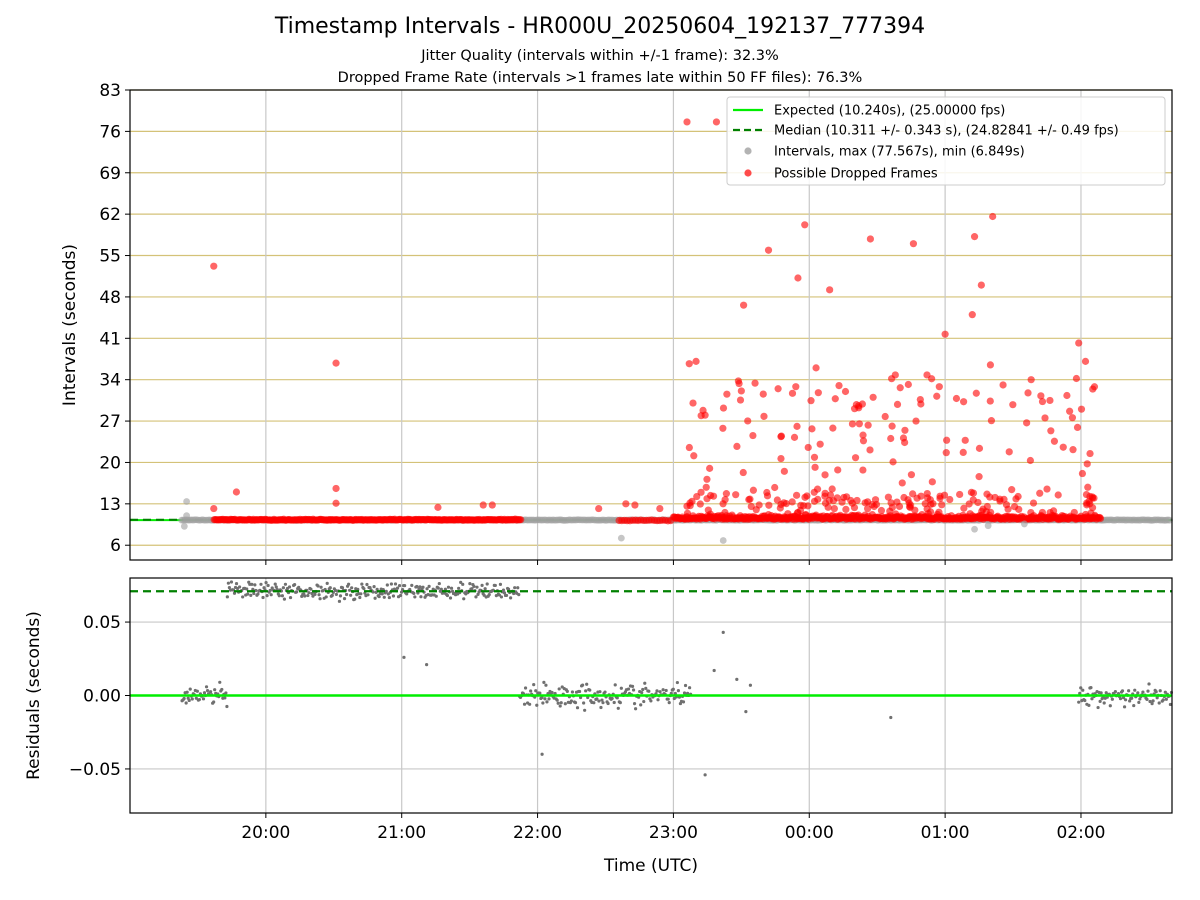 This screenshot has height=900, width=1200. I want to click on x-tick-label: 23:00, so click(673, 833).